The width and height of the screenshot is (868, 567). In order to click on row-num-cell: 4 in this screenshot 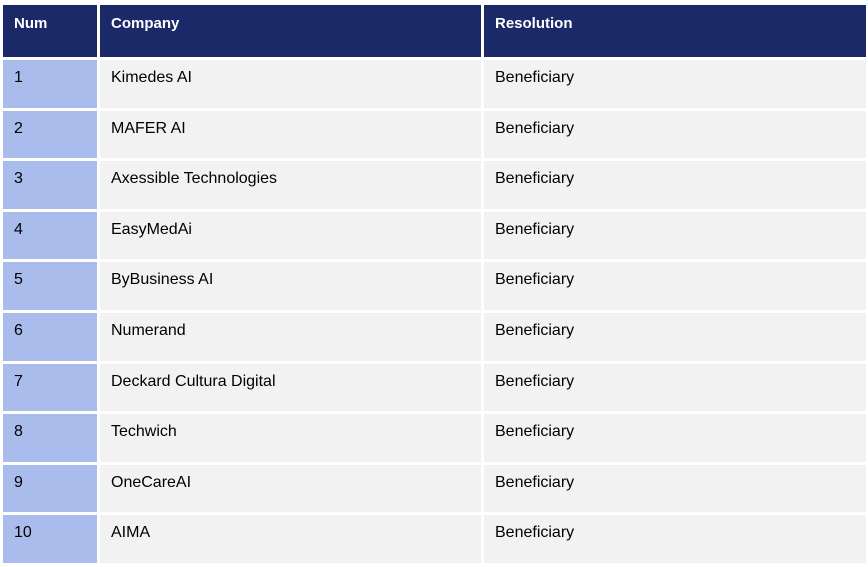, I will do `click(50, 235)`.